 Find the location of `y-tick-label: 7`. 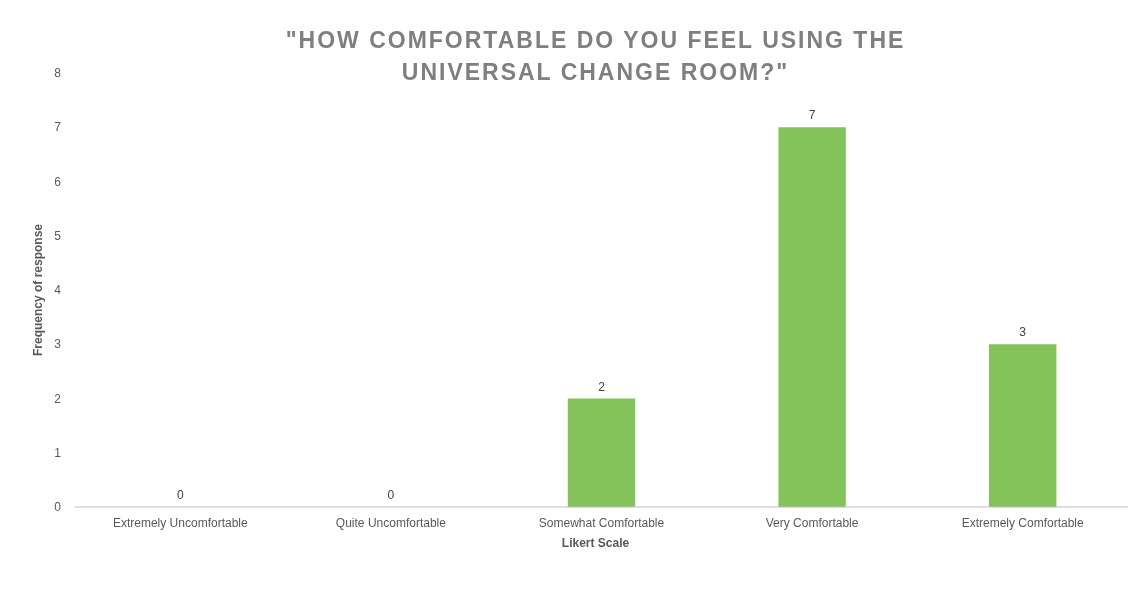

y-tick-label: 7 is located at coordinates (58, 127).